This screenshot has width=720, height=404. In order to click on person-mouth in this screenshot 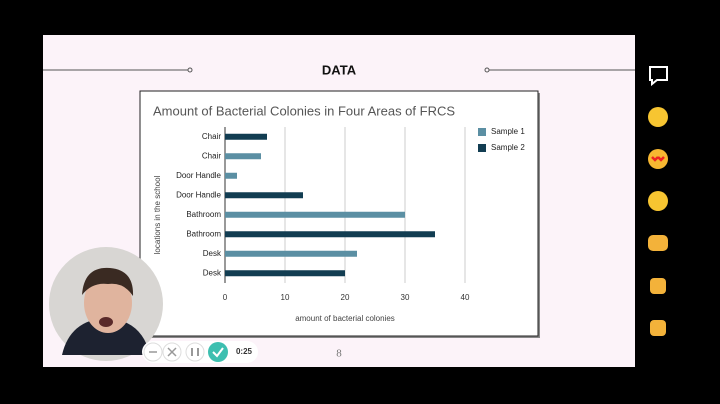, I will do `click(106, 322)`.